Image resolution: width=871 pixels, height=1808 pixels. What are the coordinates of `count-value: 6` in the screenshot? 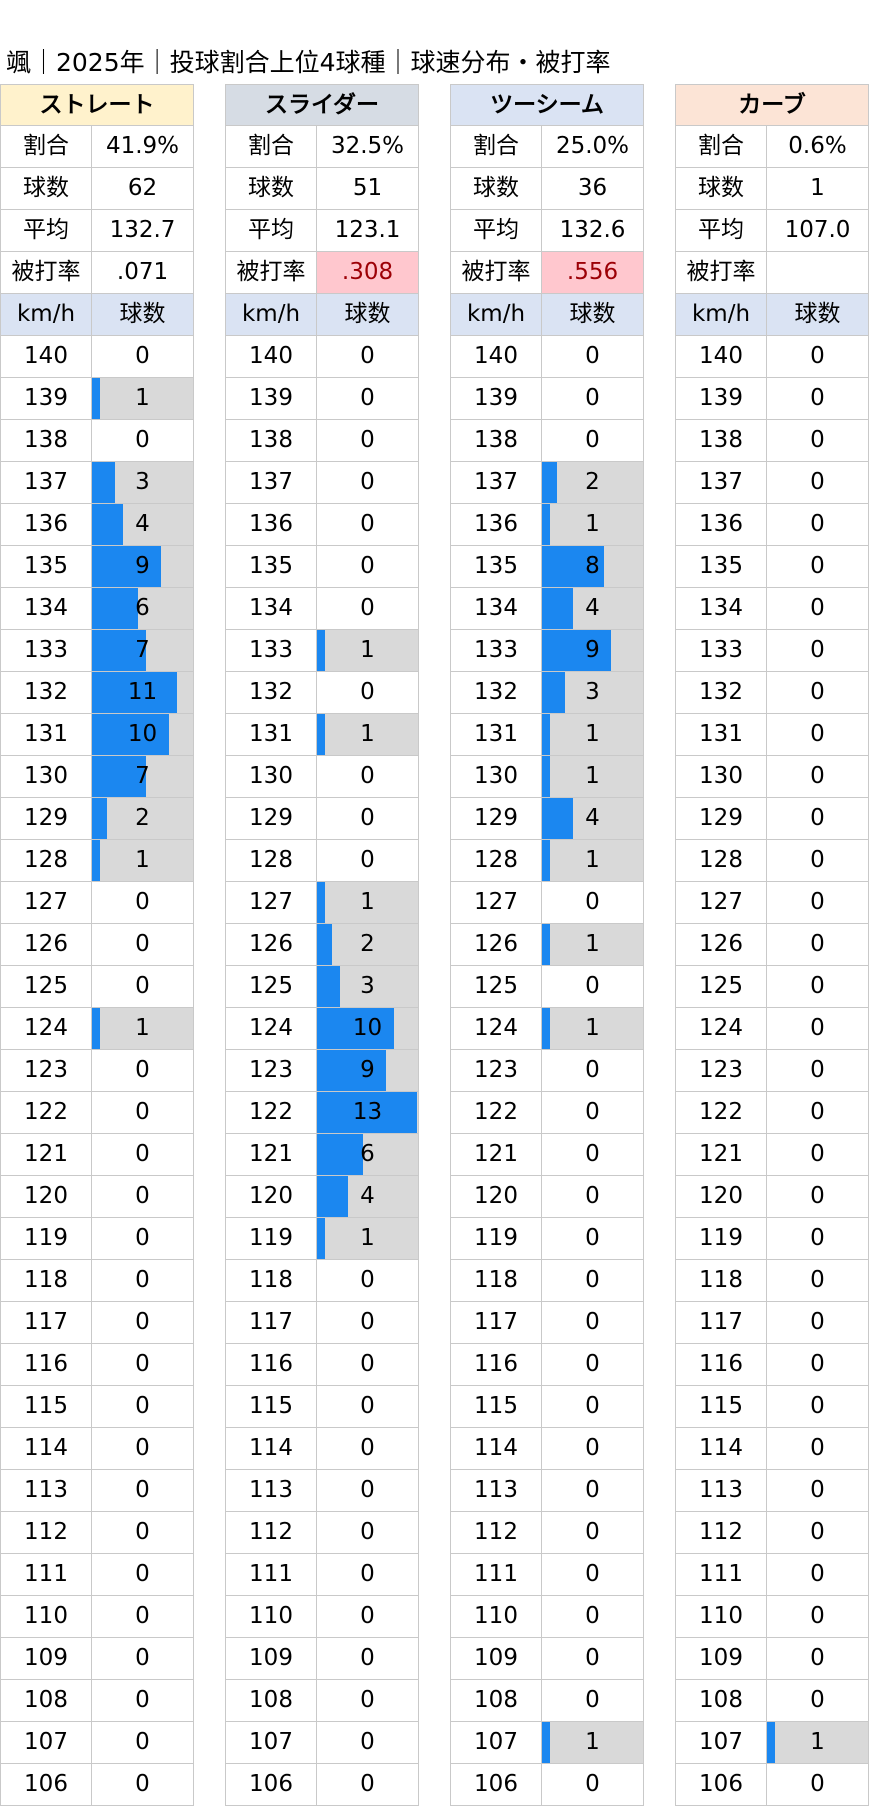 It's located at (142, 608).